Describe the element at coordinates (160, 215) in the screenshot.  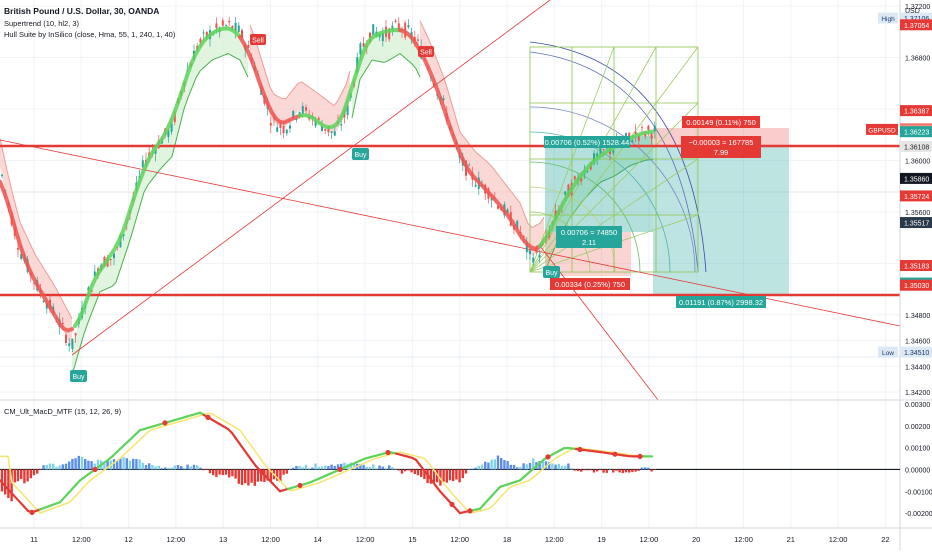
I see `supertrend-line` at that location.